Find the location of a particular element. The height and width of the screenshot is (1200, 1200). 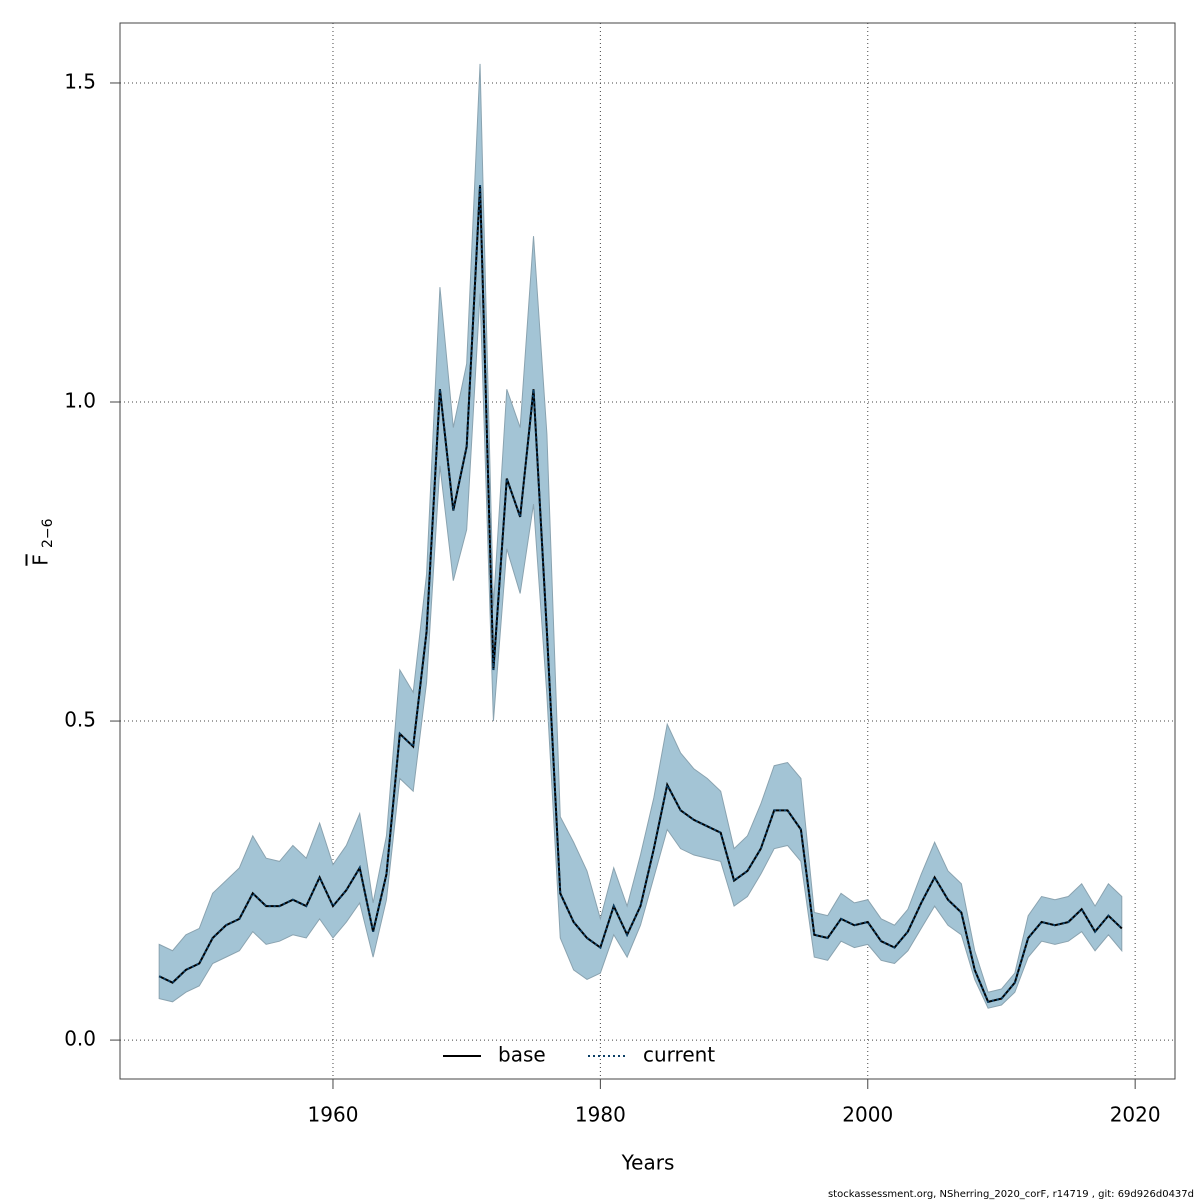

y-axis-symbol: F is located at coordinates (41, 560).